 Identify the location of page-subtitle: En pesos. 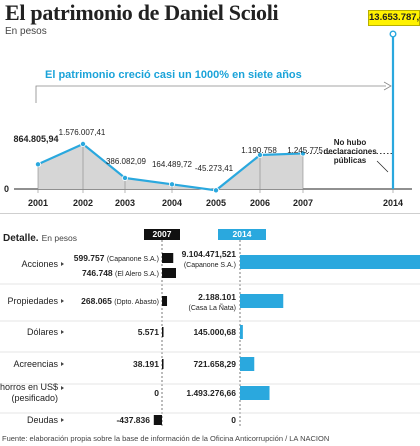
(26, 31).